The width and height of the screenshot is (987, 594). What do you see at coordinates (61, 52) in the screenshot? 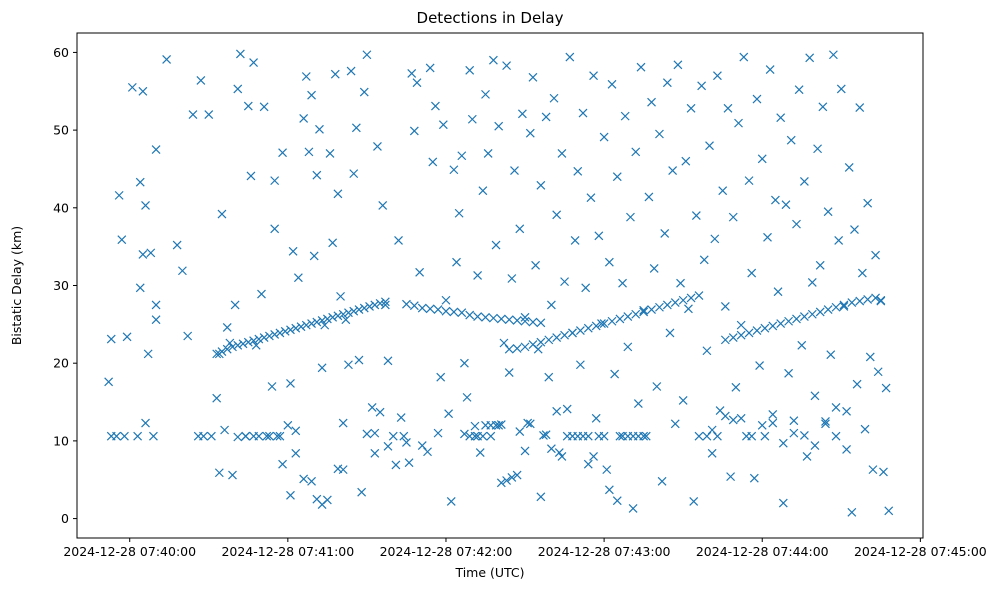
I see `y-tick-label: 60` at bounding box center [61, 52].